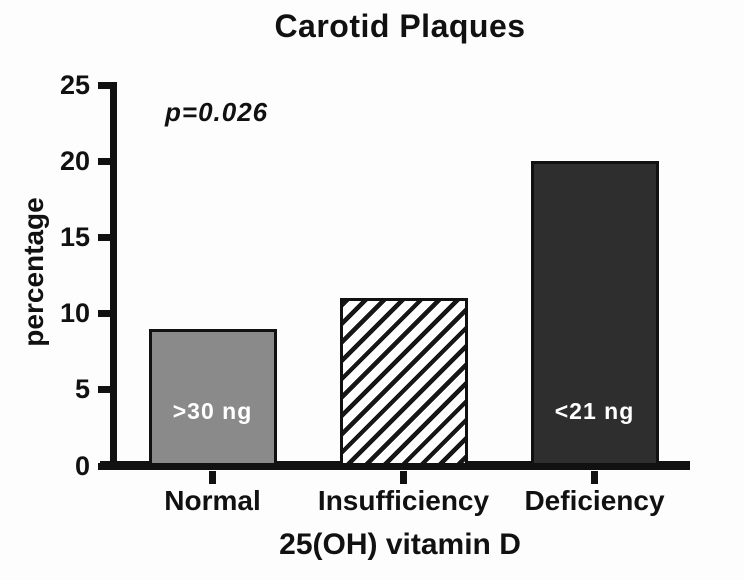 This screenshot has height=580, width=744. What do you see at coordinates (74, 160) in the screenshot?
I see `y-tick-label-20: 20` at bounding box center [74, 160].